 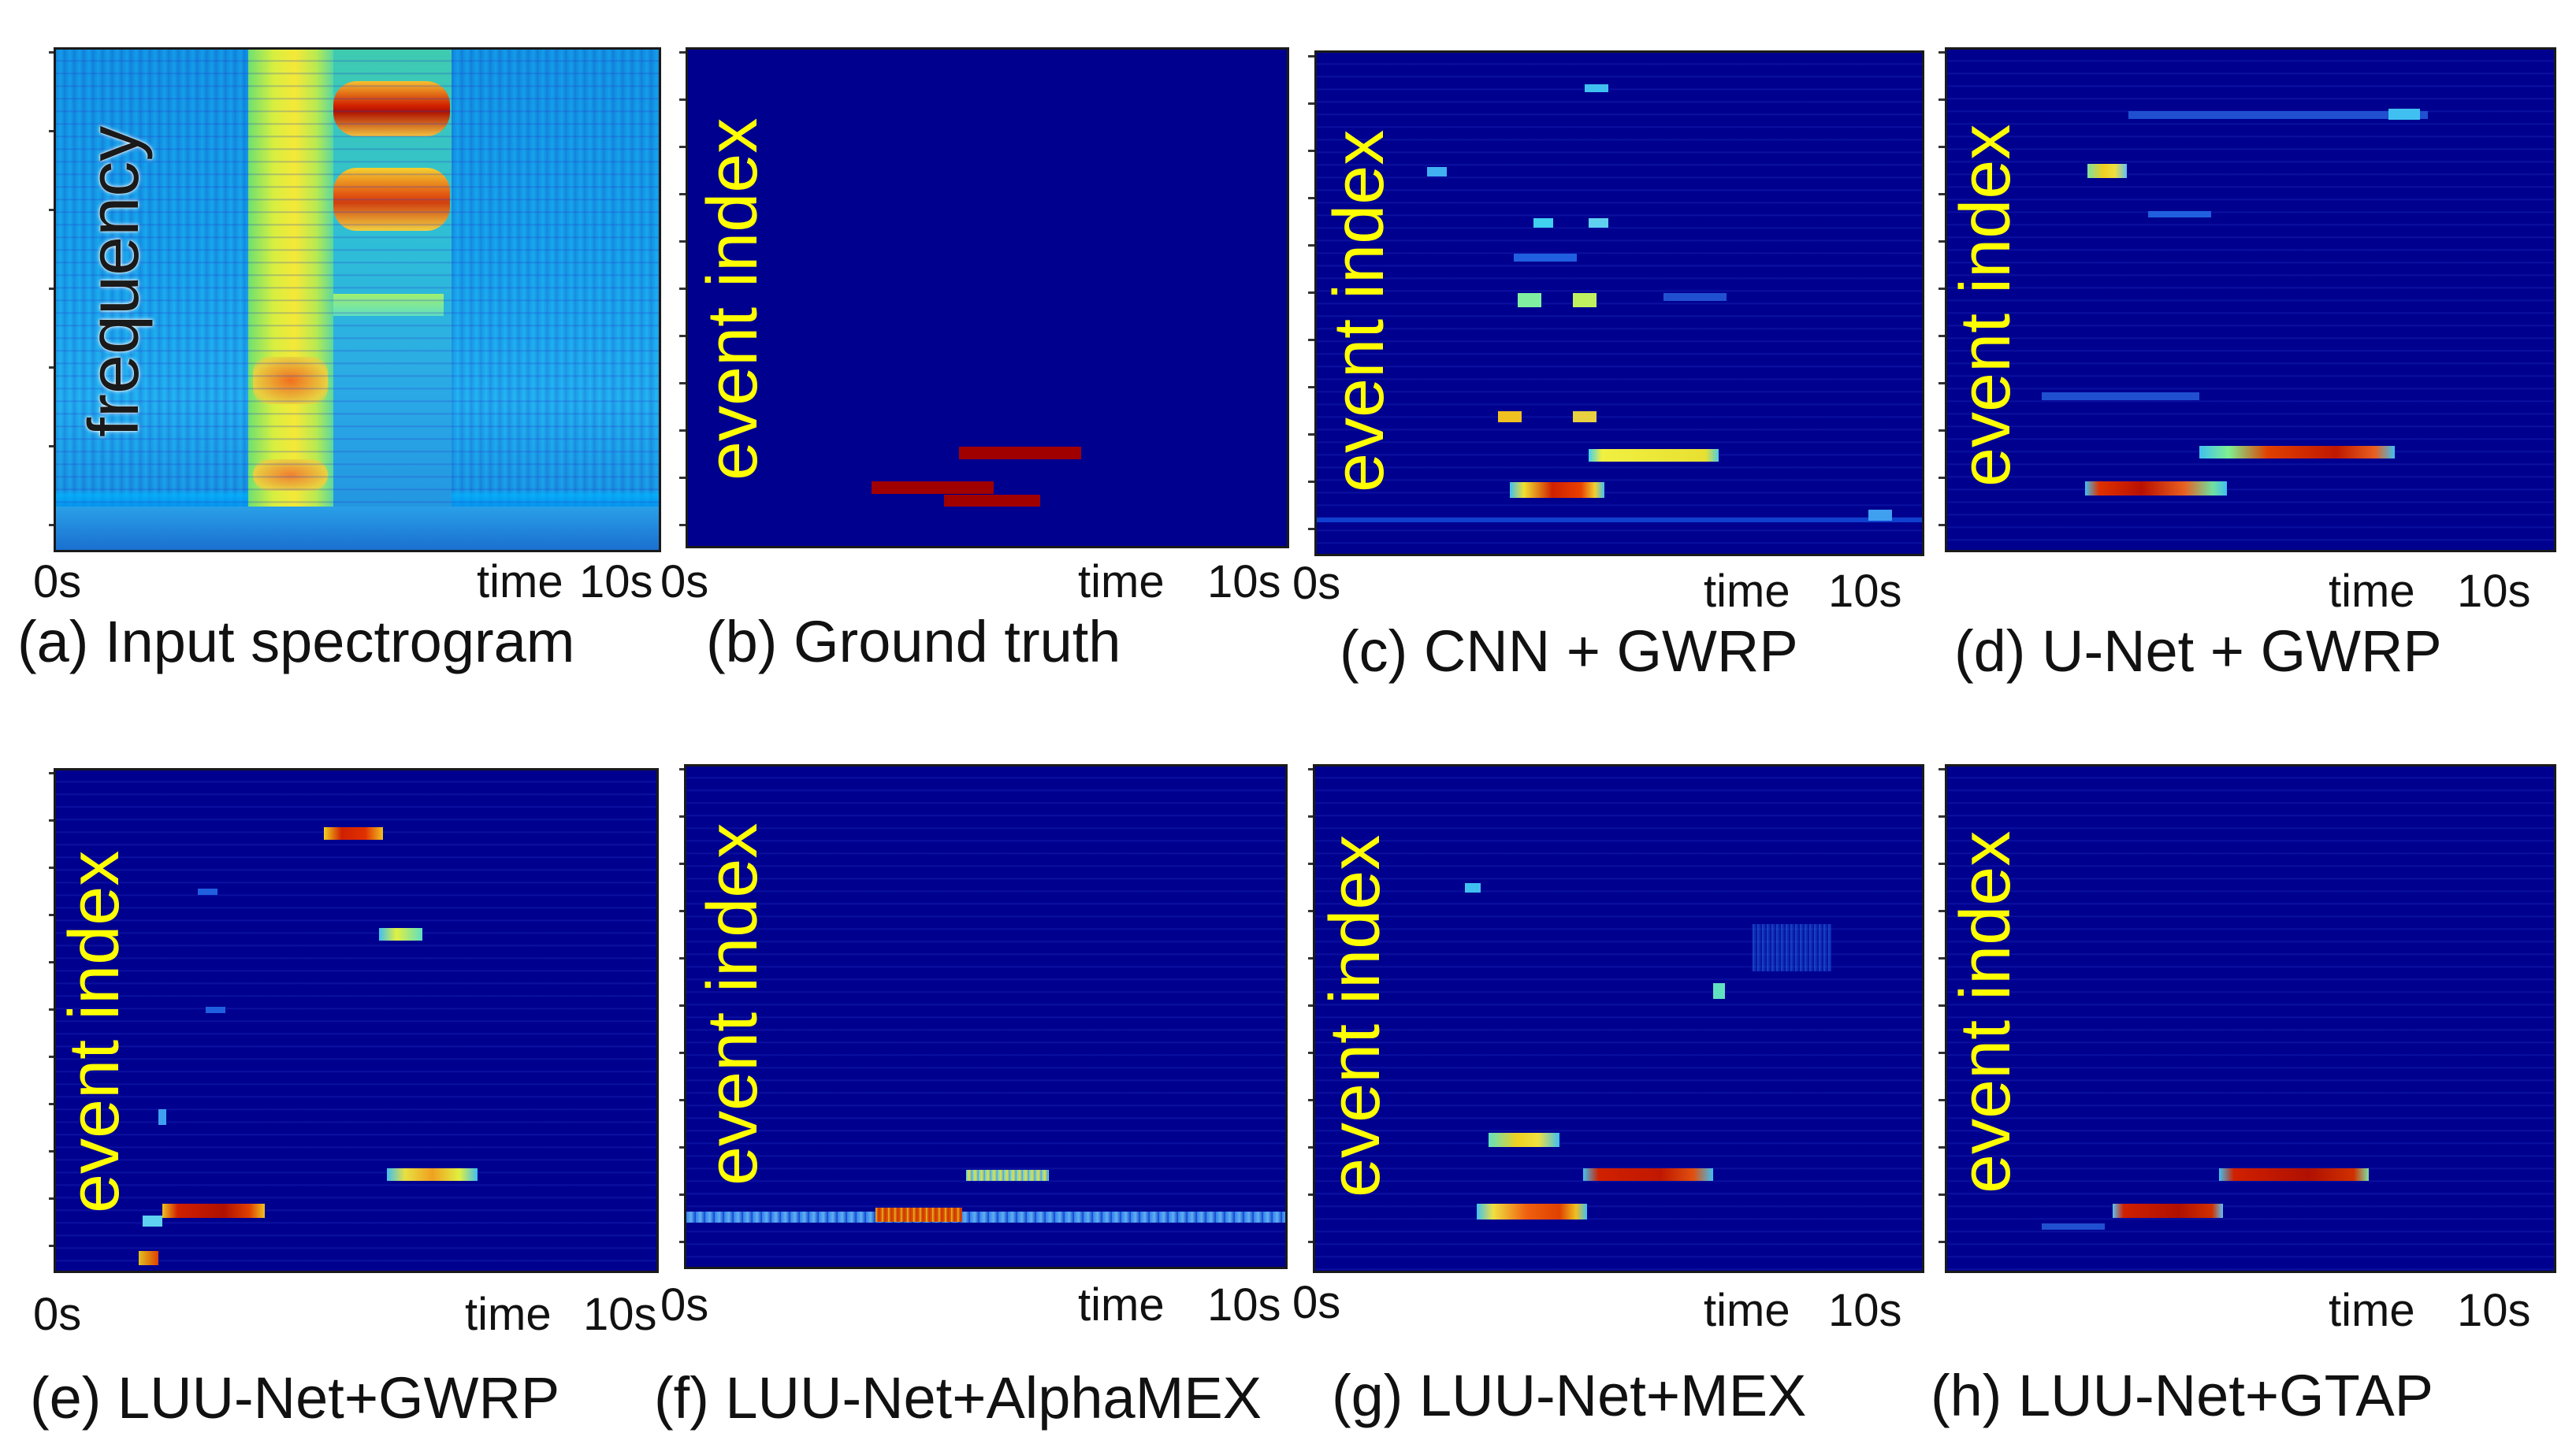 What do you see at coordinates (2182, 1396) in the screenshot?
I see `panel-caption: (h) LUU-Net+GTAP` at bounding box center [2182, 1396].